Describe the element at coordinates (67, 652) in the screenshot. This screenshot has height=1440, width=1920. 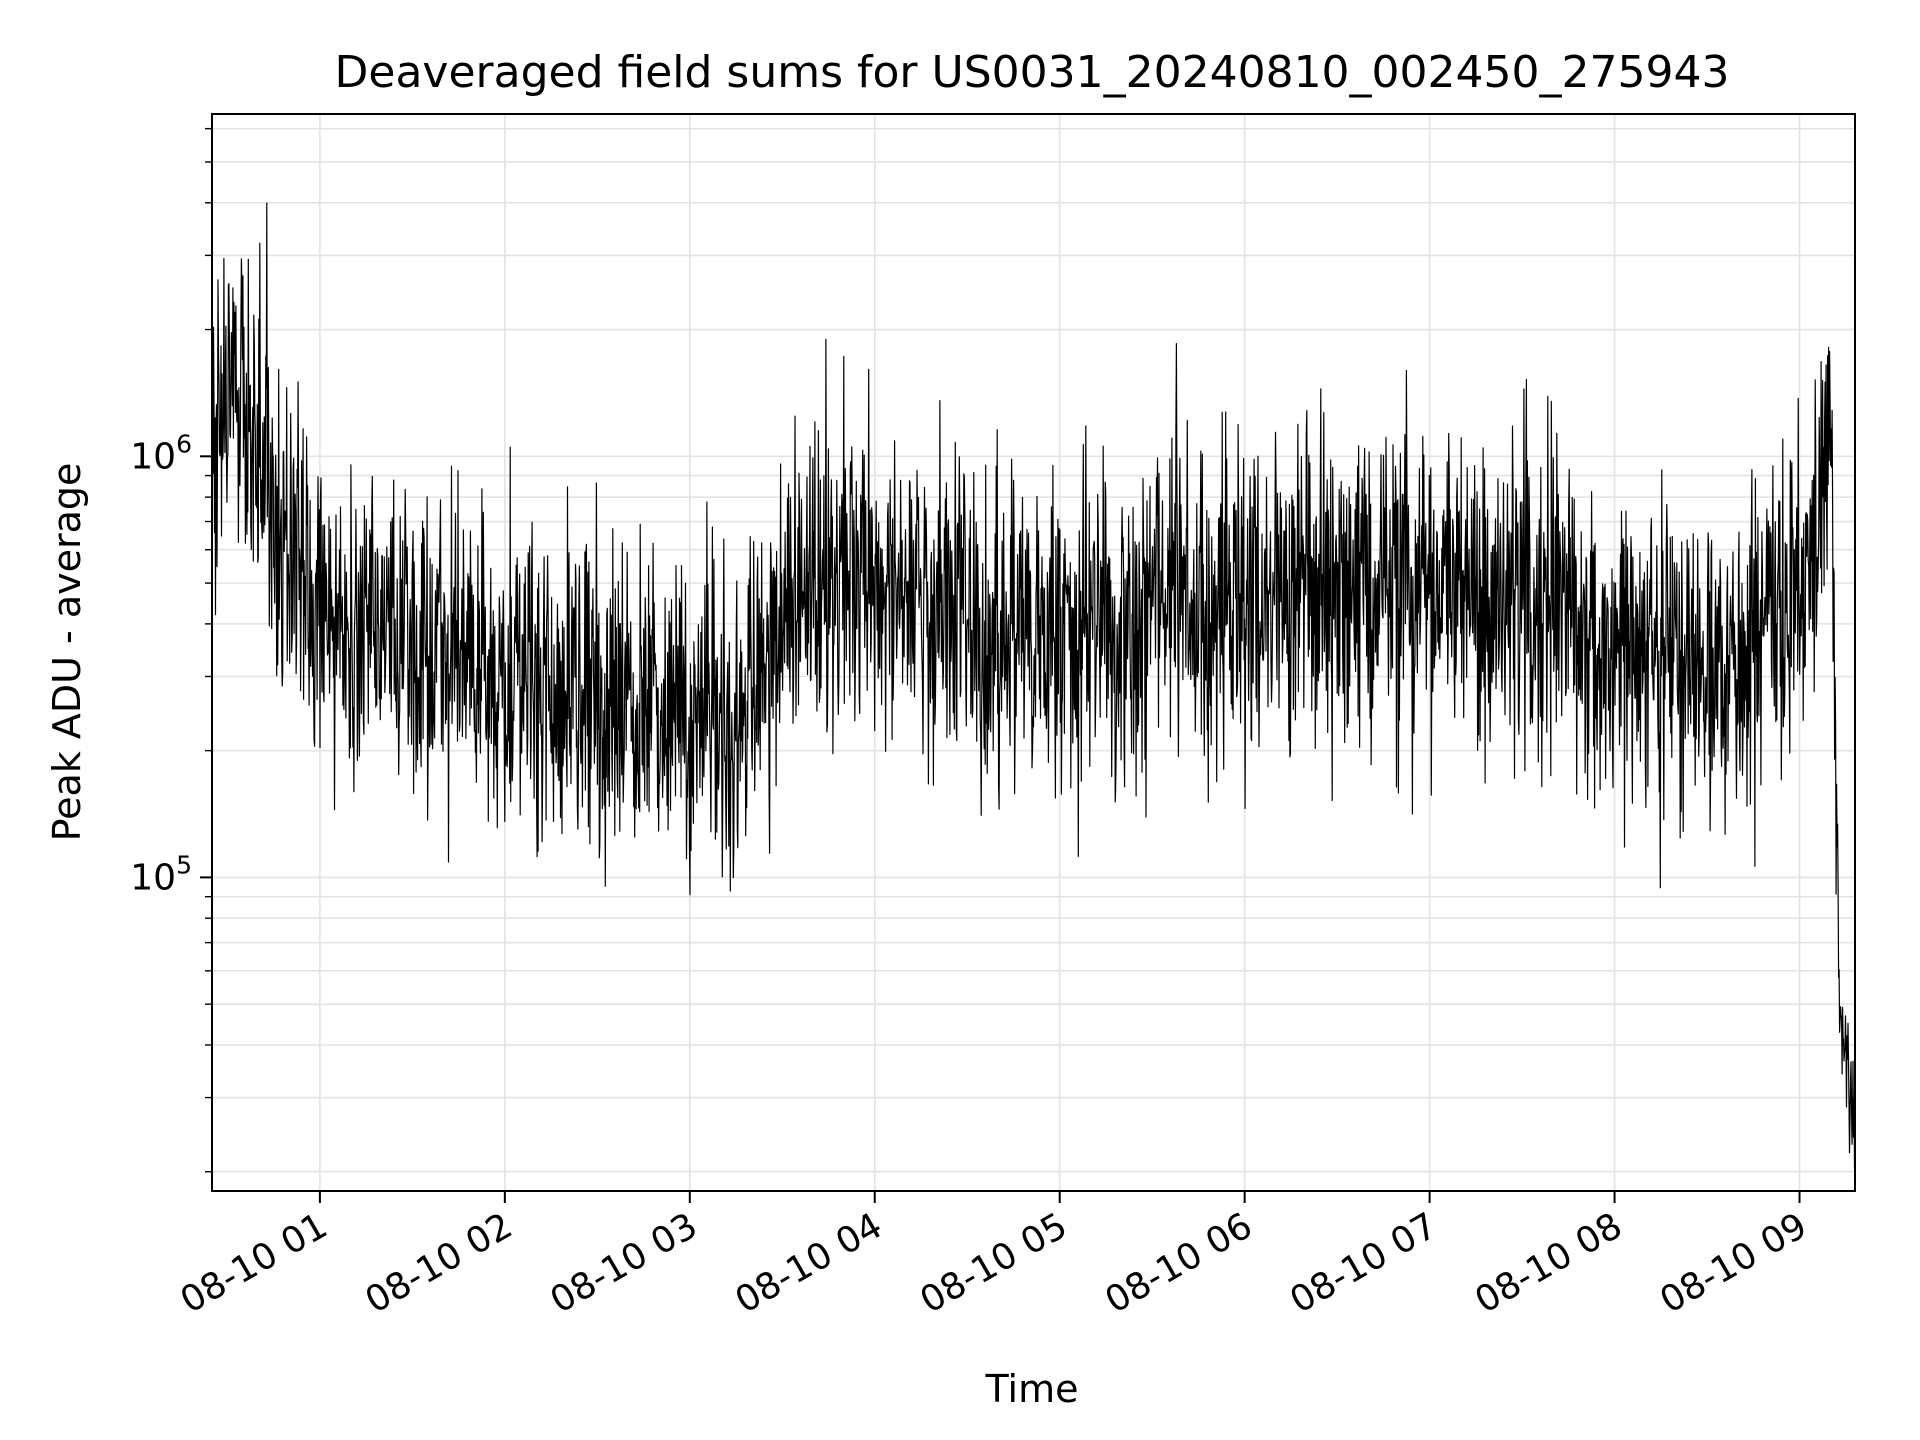
I see `y-axis-label: Peak ADU - average` at that location.